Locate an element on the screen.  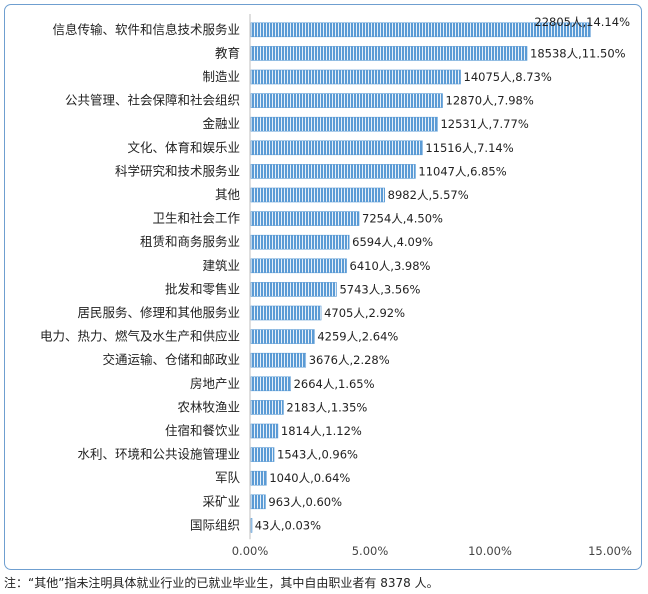
category-label: 租赁和商务服务业 is located at coordinates (190, 241).